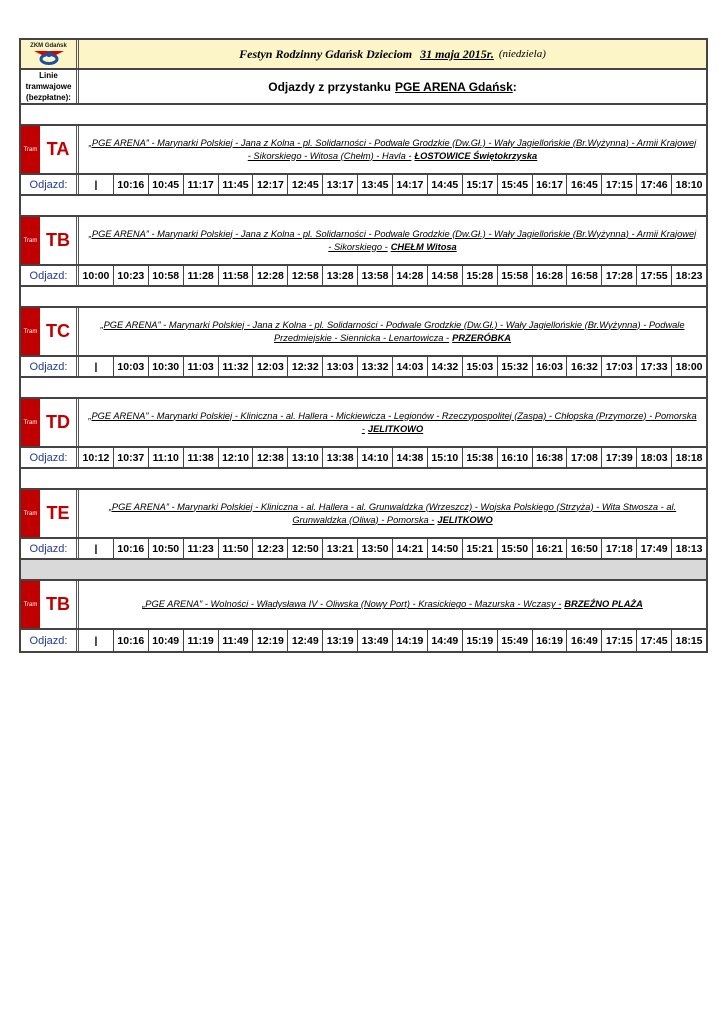 The width and height of the screenshot is (725, 1024). What do you see at coordinates (550, 548) in the screenshot?
I see `departure-time: 16:21` at bounding box center [550, 548].